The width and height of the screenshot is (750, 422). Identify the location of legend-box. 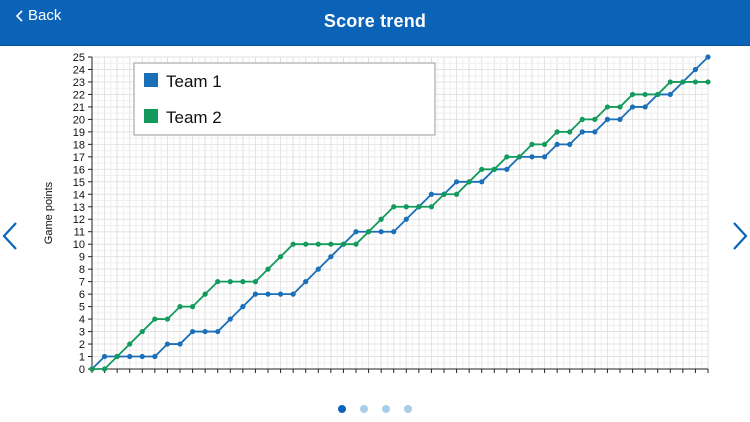
(284, 99).